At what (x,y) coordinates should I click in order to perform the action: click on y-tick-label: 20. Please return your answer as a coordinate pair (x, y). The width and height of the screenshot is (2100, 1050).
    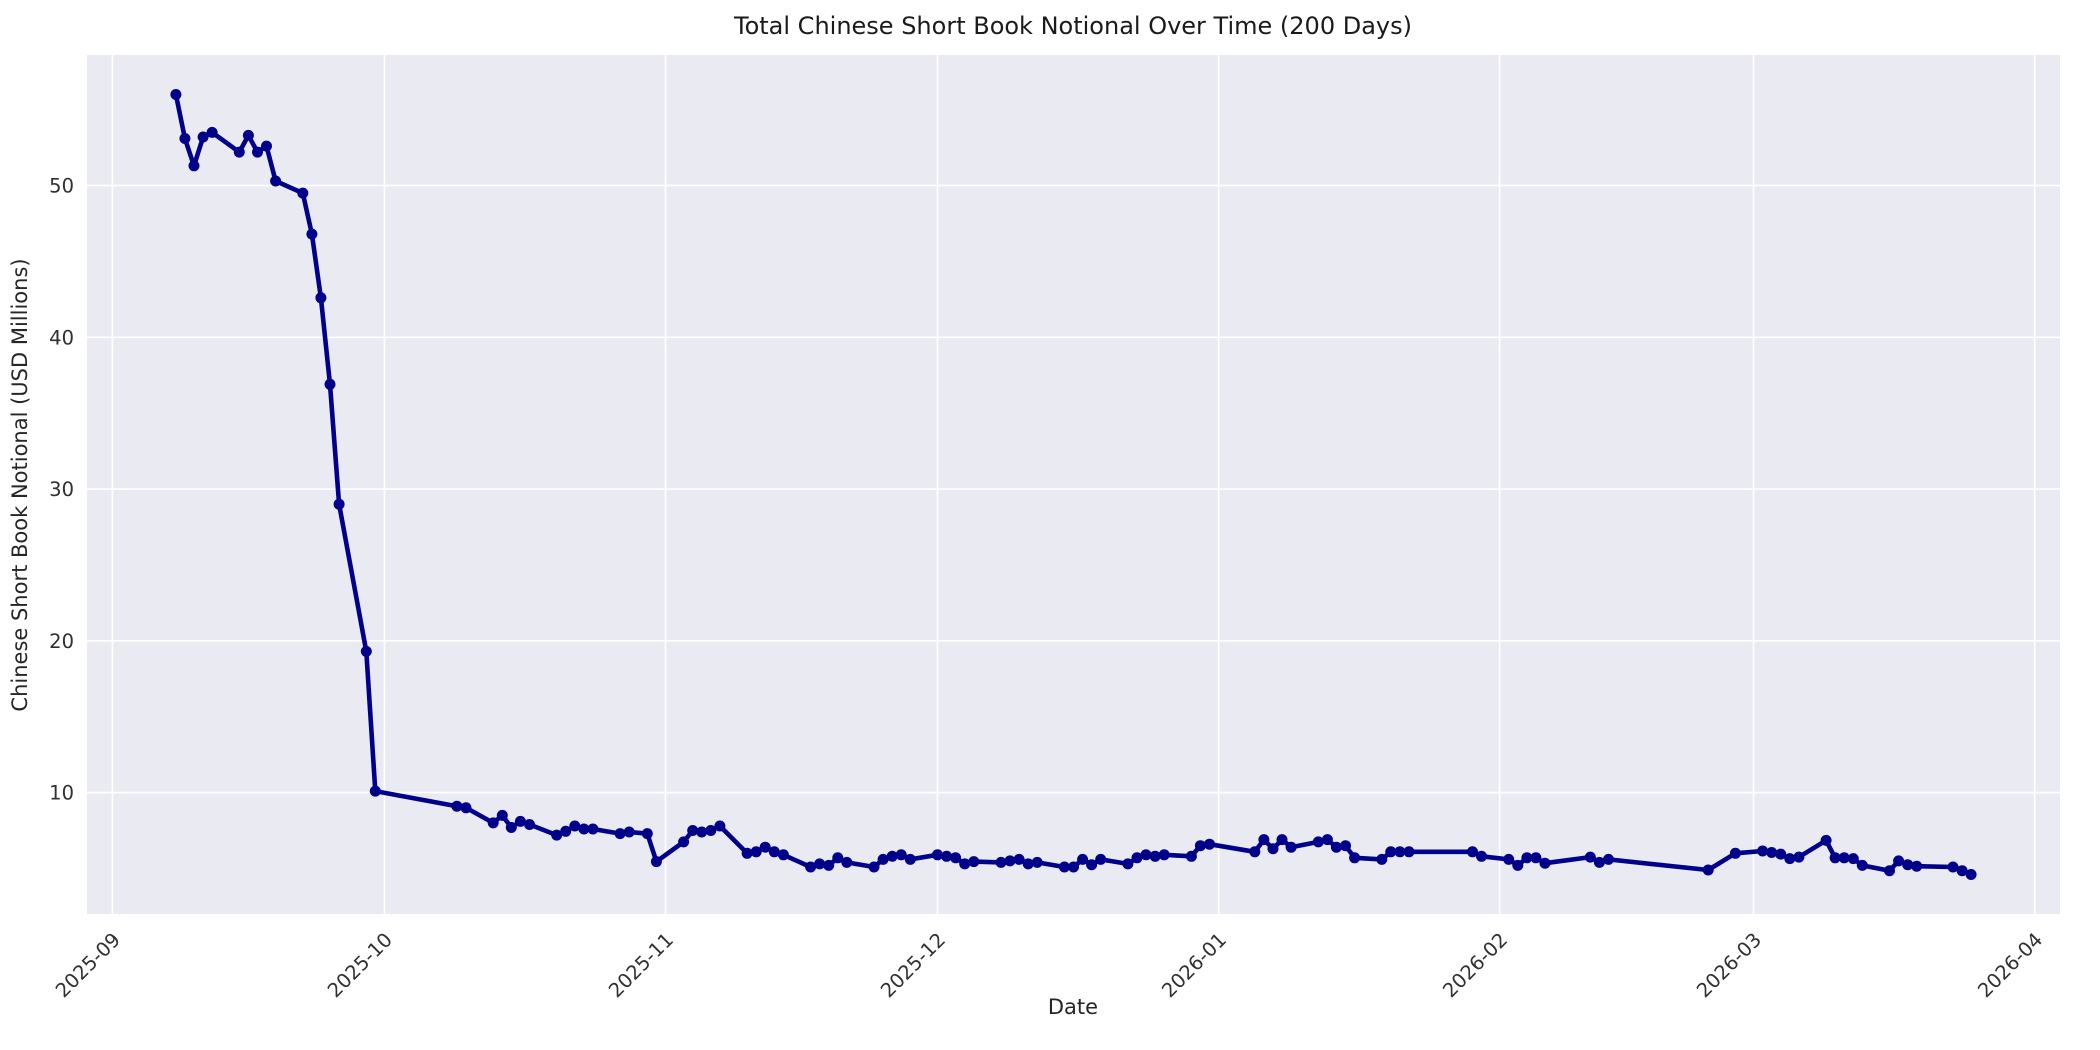
    Looking at the image, I should click on (61, 641).